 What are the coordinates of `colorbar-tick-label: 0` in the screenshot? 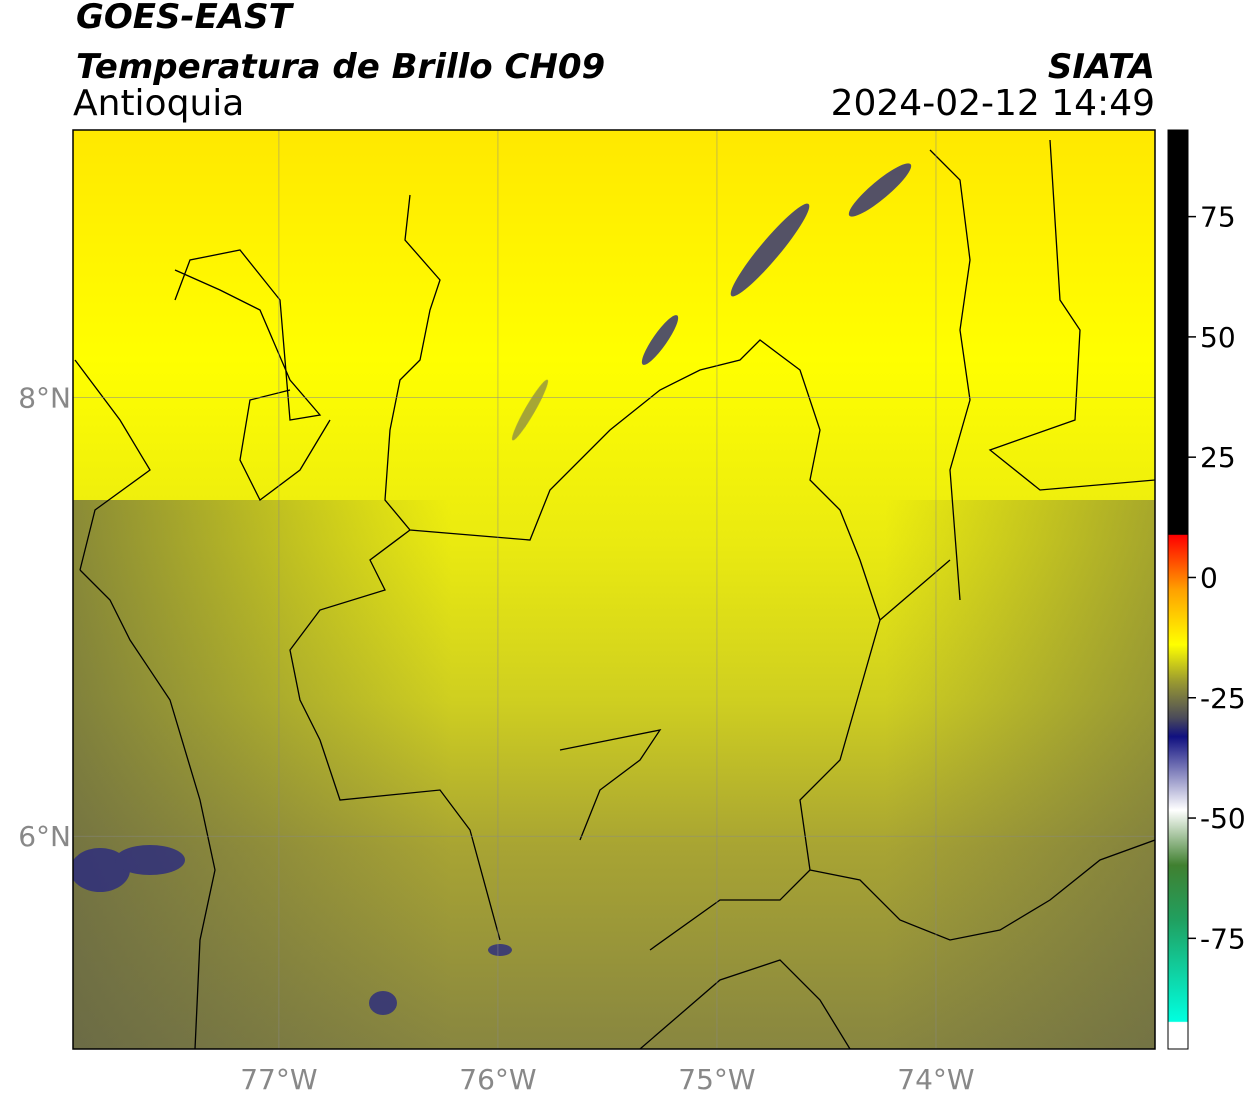 It's located at (1209, 577).